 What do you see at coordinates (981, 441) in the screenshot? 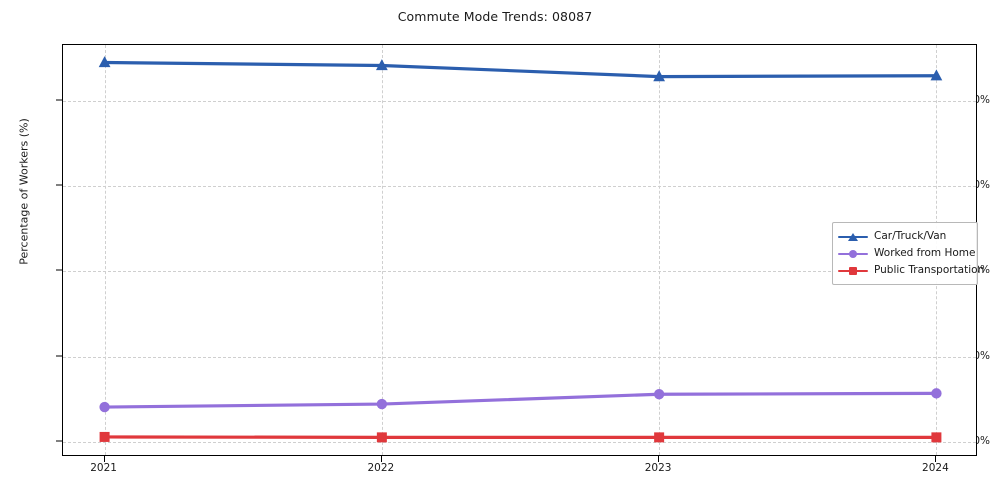
I see `y-tick-label: 0%` at bounding box center [981, 441].